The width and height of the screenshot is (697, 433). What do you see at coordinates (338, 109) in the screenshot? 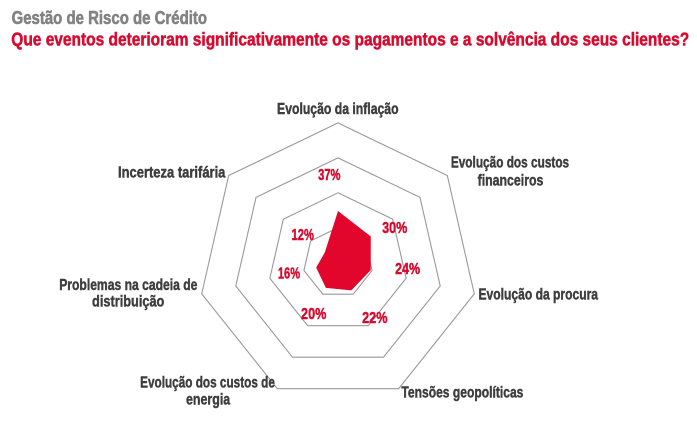
I see `svg-text: Evolução da inflação` at bounding box center [338, 109].